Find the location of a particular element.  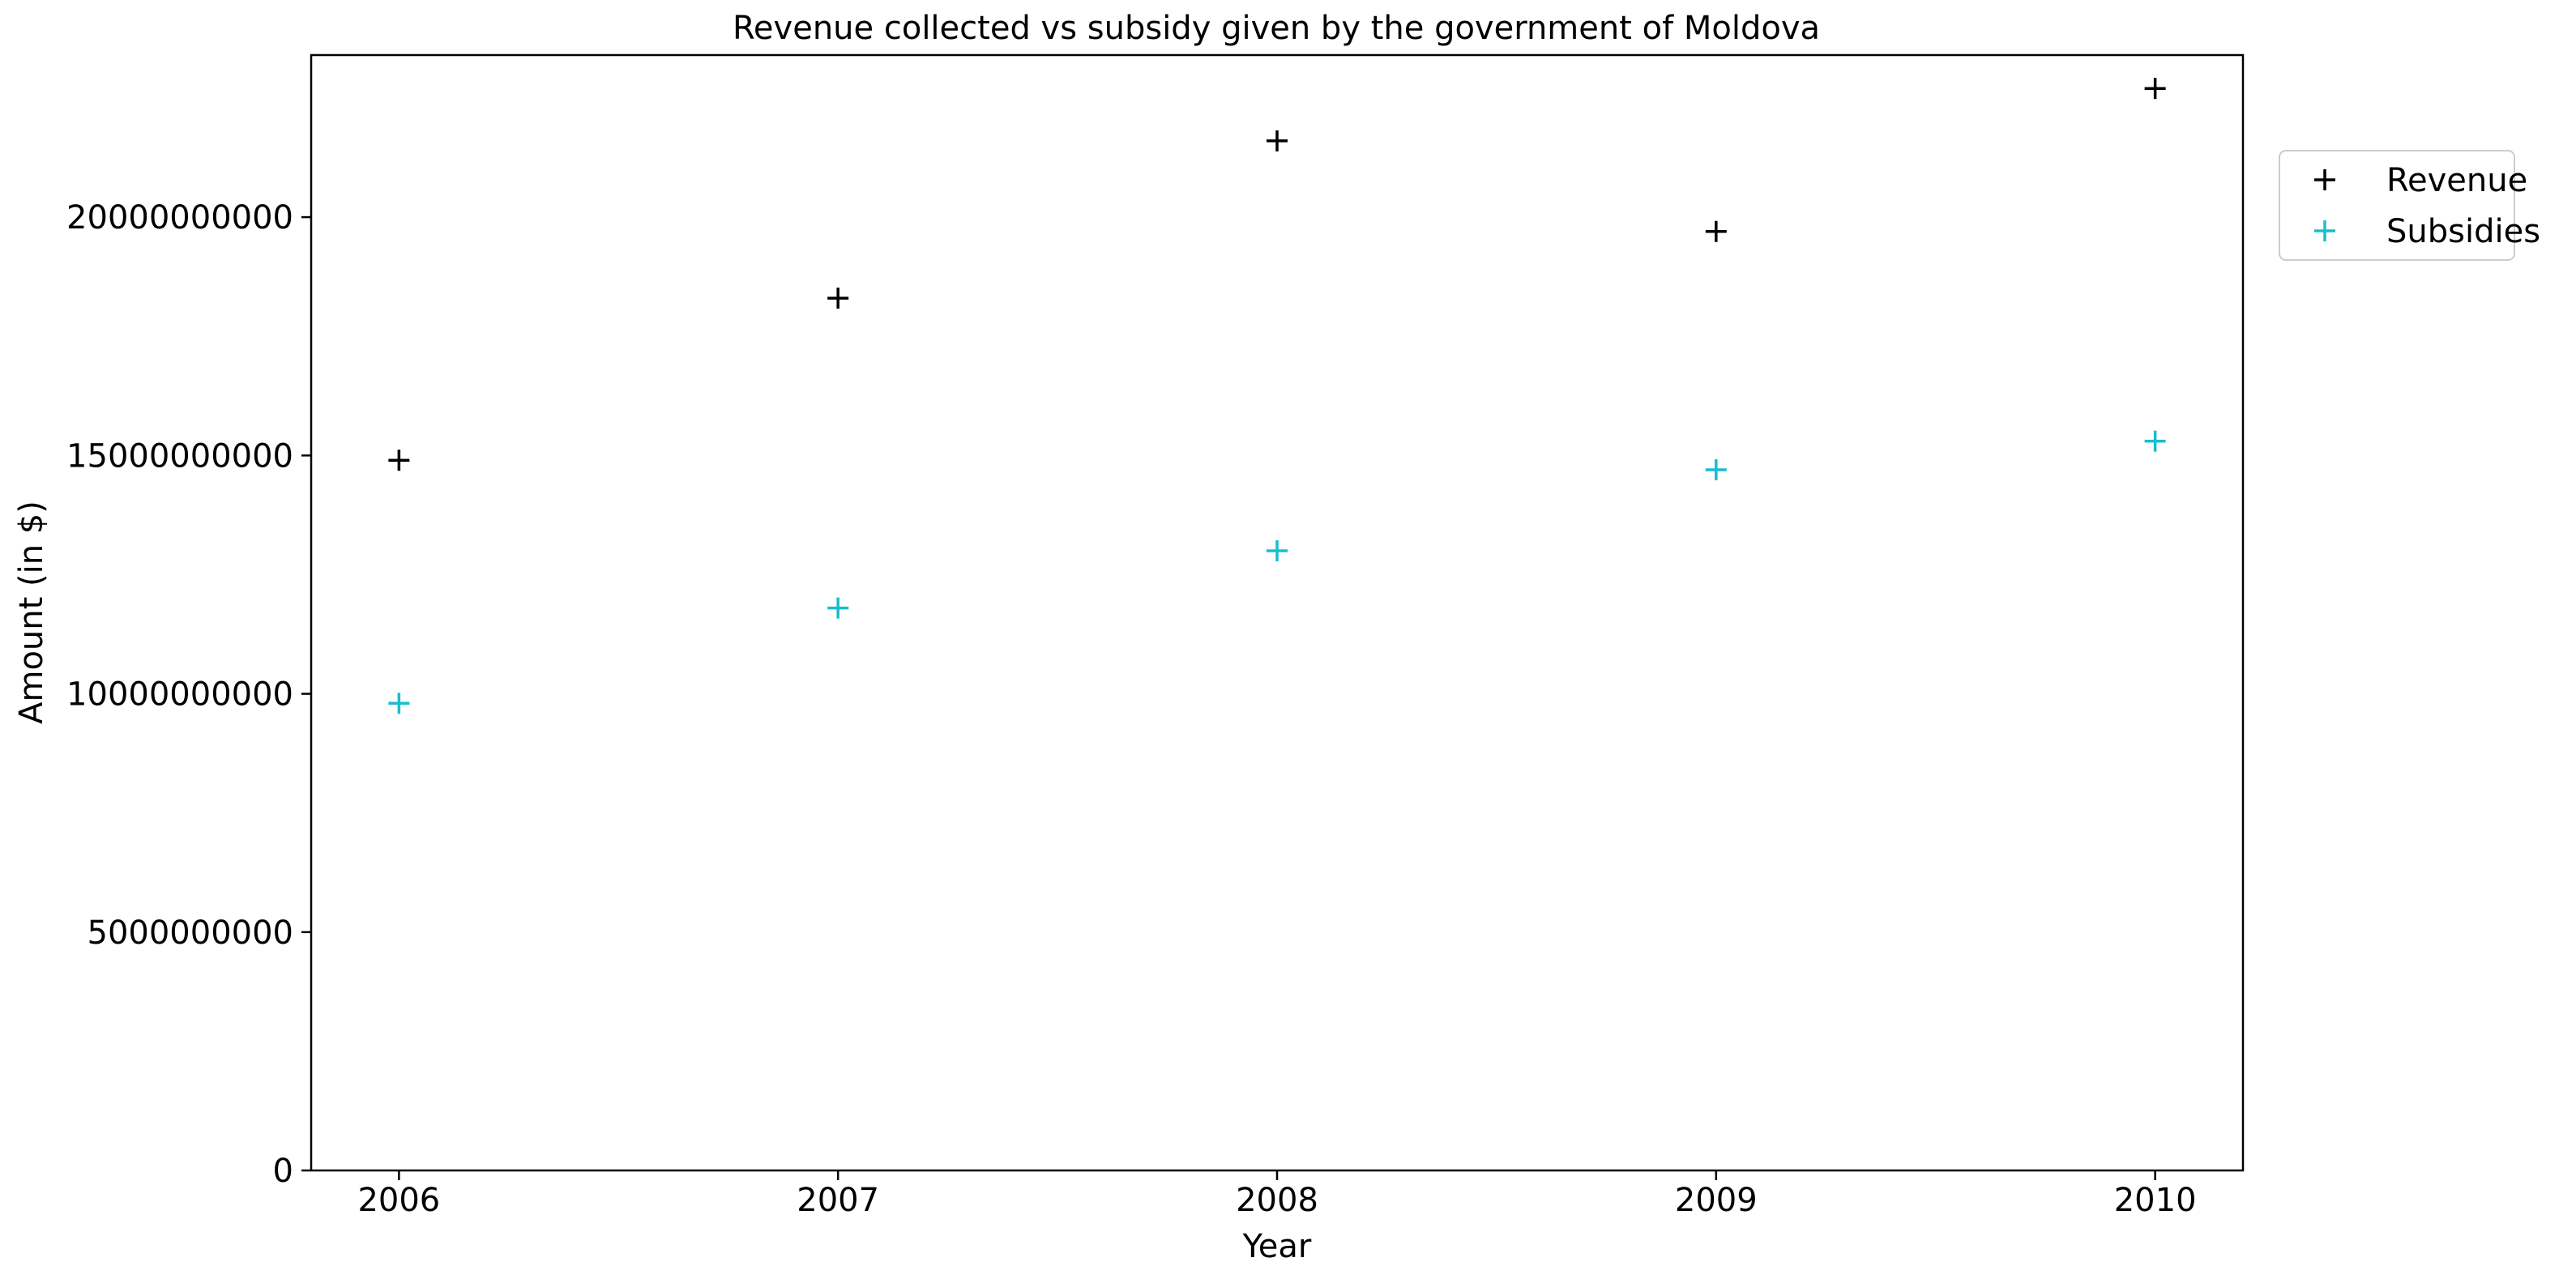

x-tick-label: 2006 is located at coordinates (398, 1200).